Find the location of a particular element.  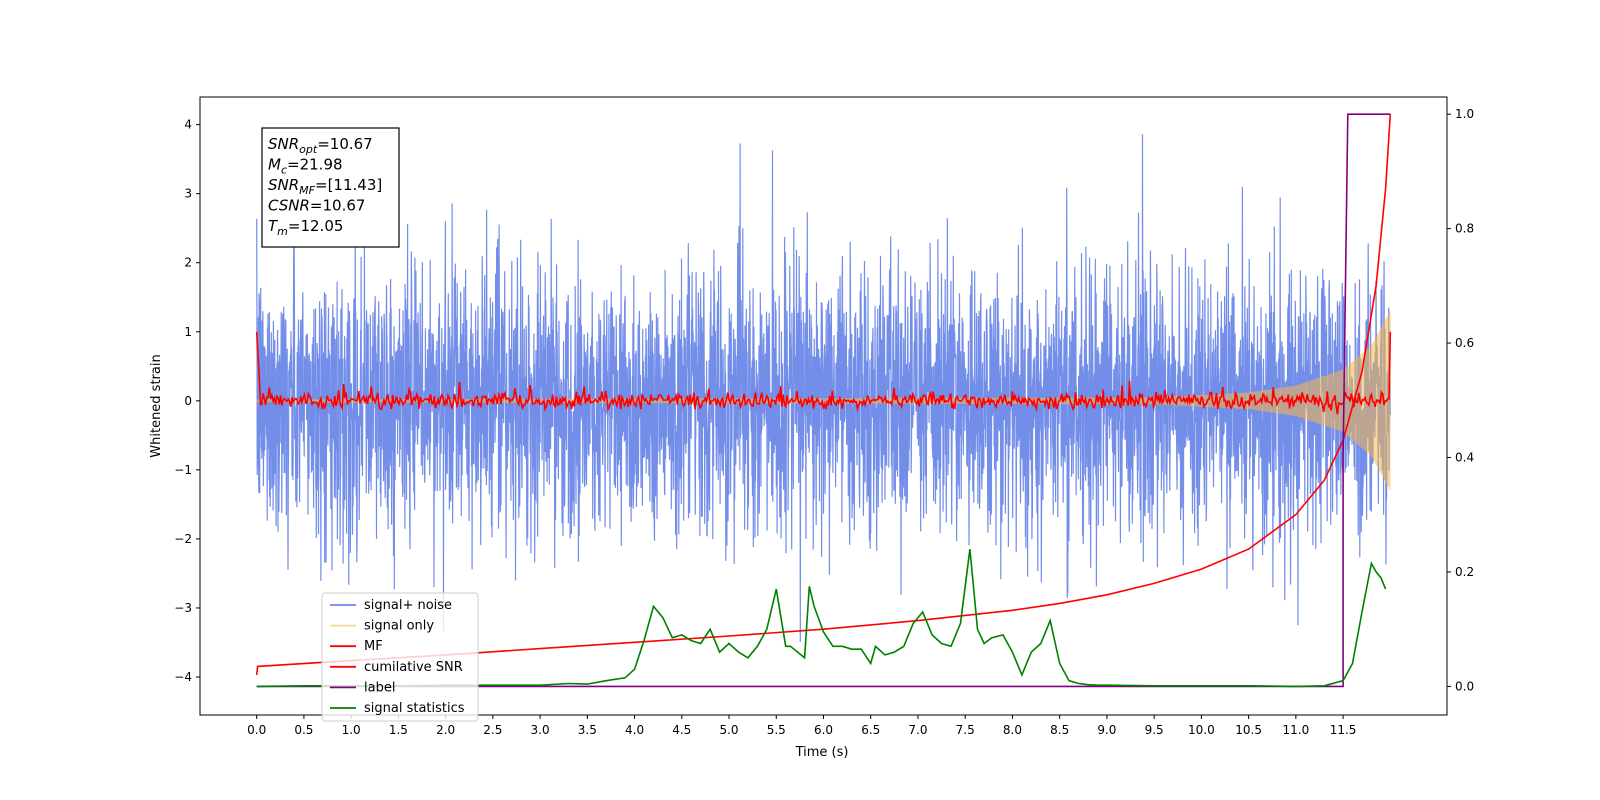

y-tick-label: −2 is located at coordinates (183, 539).